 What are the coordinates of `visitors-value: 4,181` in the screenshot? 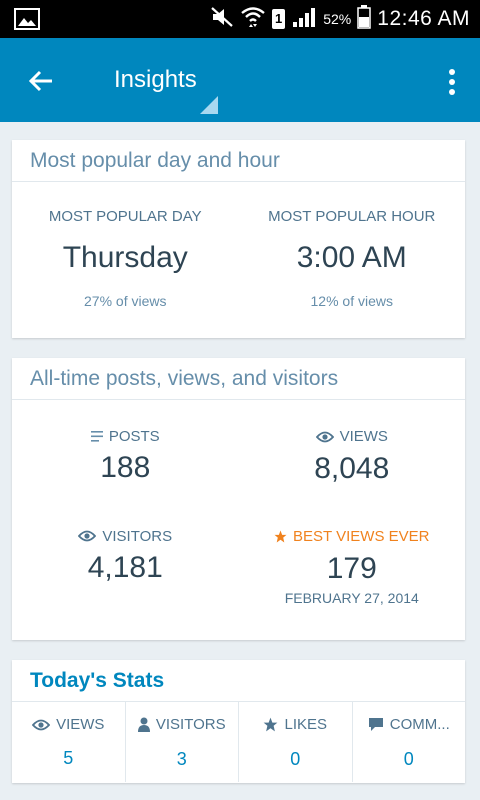 It's located at (125, 567).